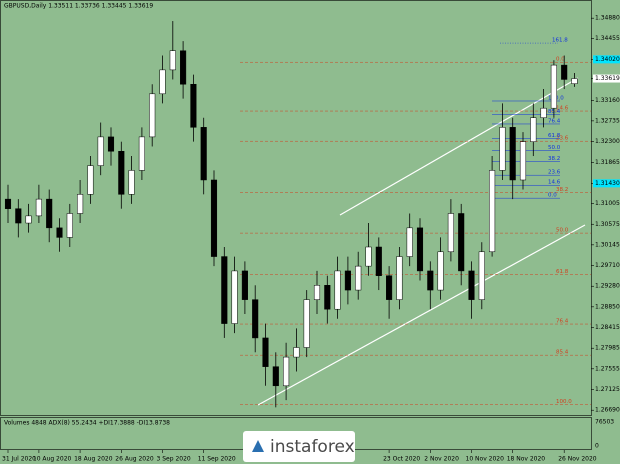 Image resolution: width=620 pixels, height=464 pixels. Describe the element at coordinates (401, 459) in the screenshot. I see `x-tick-label: 23 Oct 2020` at that location.